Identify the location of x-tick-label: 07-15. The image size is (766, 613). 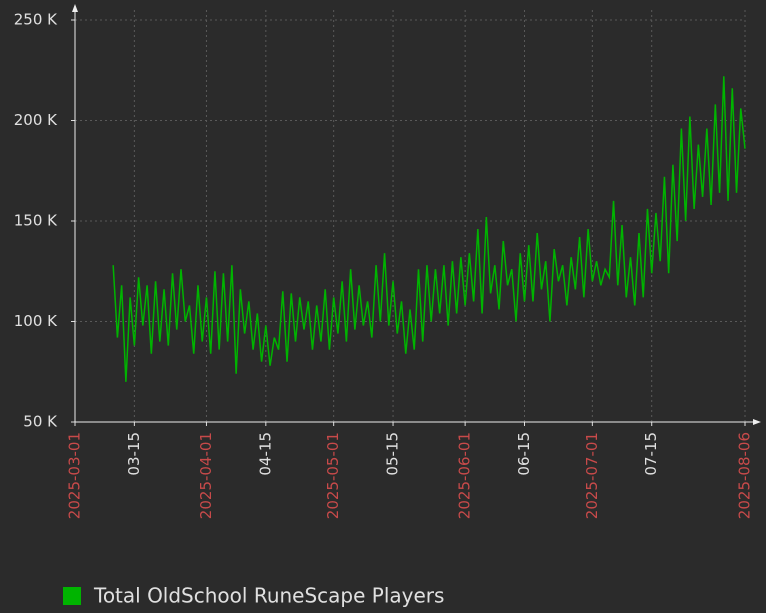
(651, 454).